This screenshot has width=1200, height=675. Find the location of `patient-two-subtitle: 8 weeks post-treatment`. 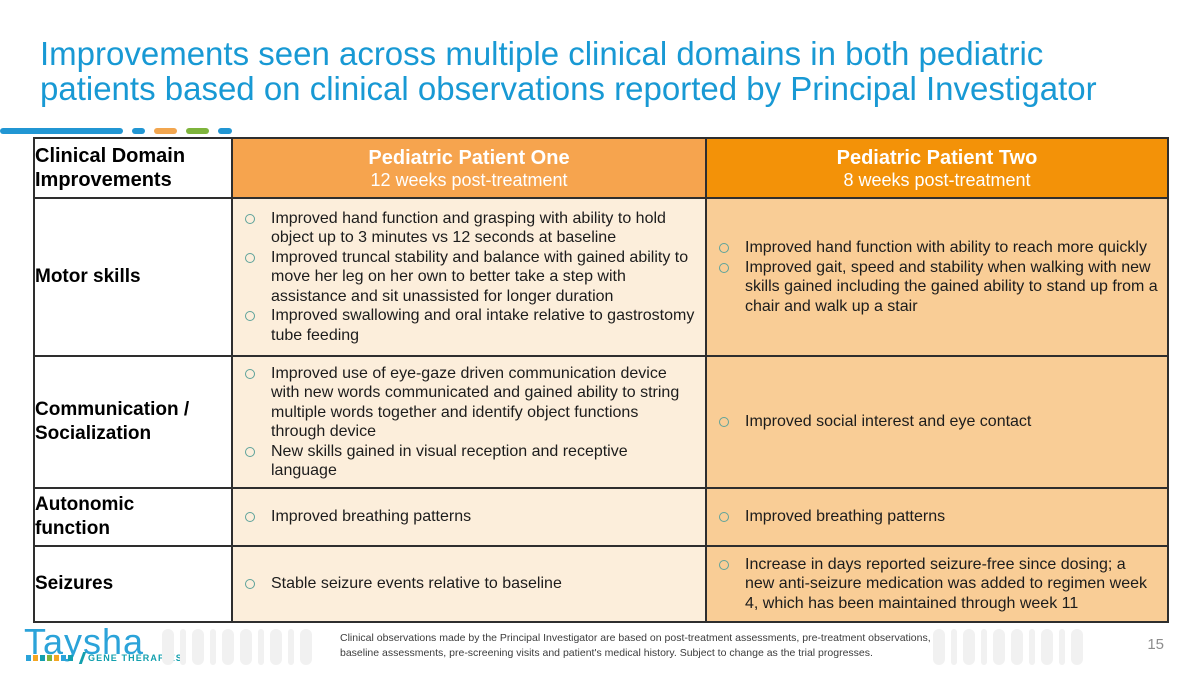

patient-two-subtitle: 8 weeks post-treatment is located at coordinates (937, 179).